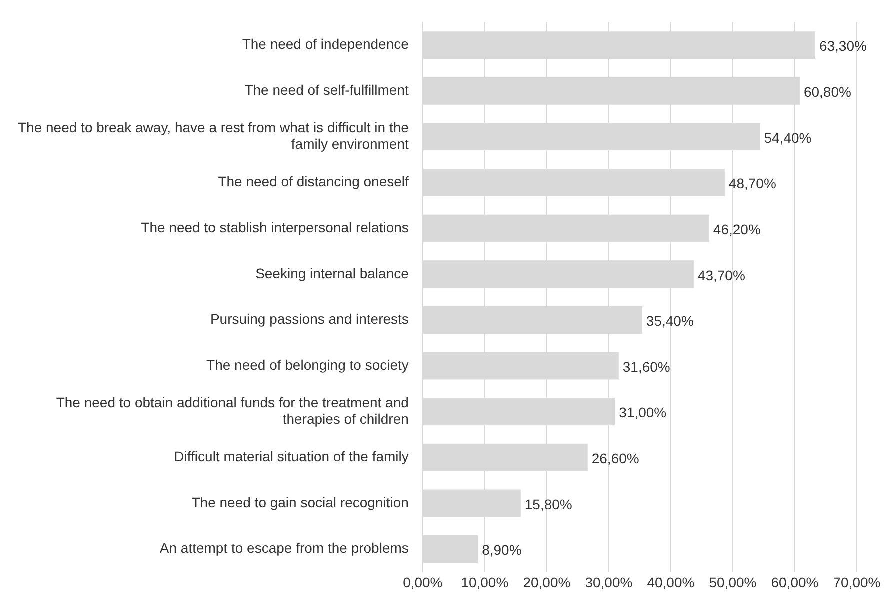 This screenshot has height=605, width=885. I want to click on x-tick-label: 40,00%, so click(671, 582).